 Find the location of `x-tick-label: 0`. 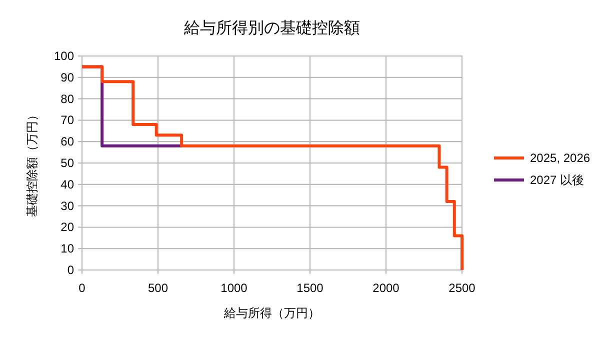

x-tick-label: 0 is located at coordinates (82, 288).